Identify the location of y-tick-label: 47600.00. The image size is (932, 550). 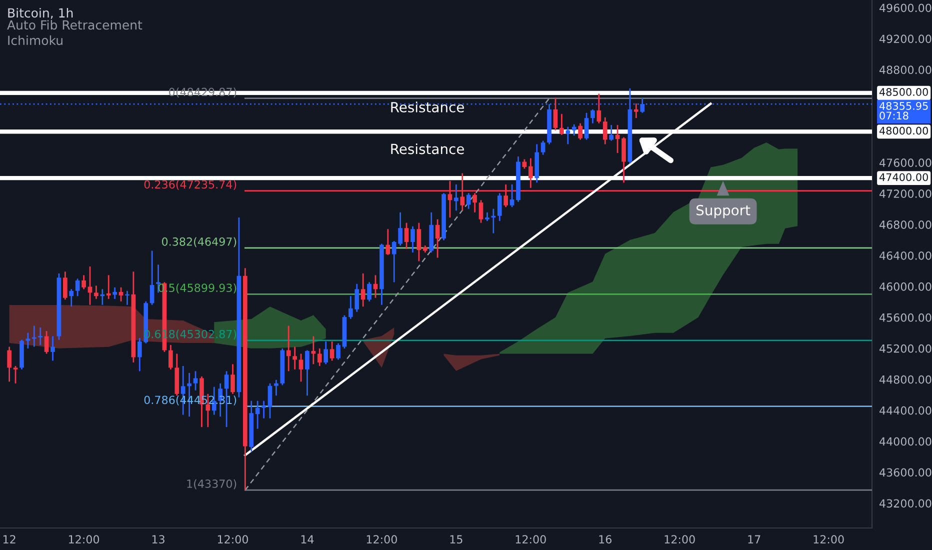
(905, 162).